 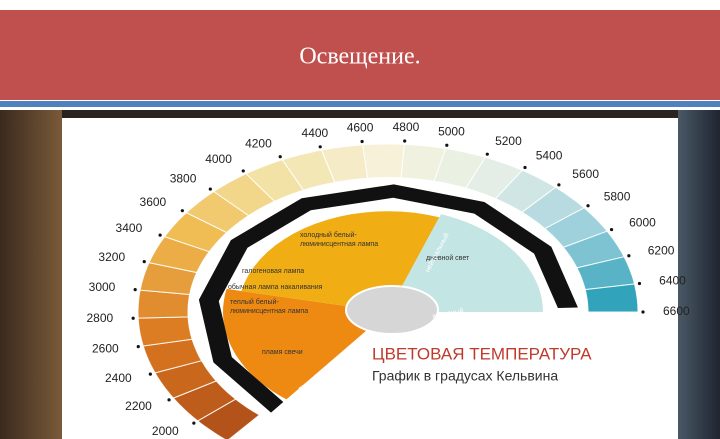 What do you see at coordinates (676, 311) in the screenshot?
I see `scale-label: 6600` at bounding box center [676, 311].